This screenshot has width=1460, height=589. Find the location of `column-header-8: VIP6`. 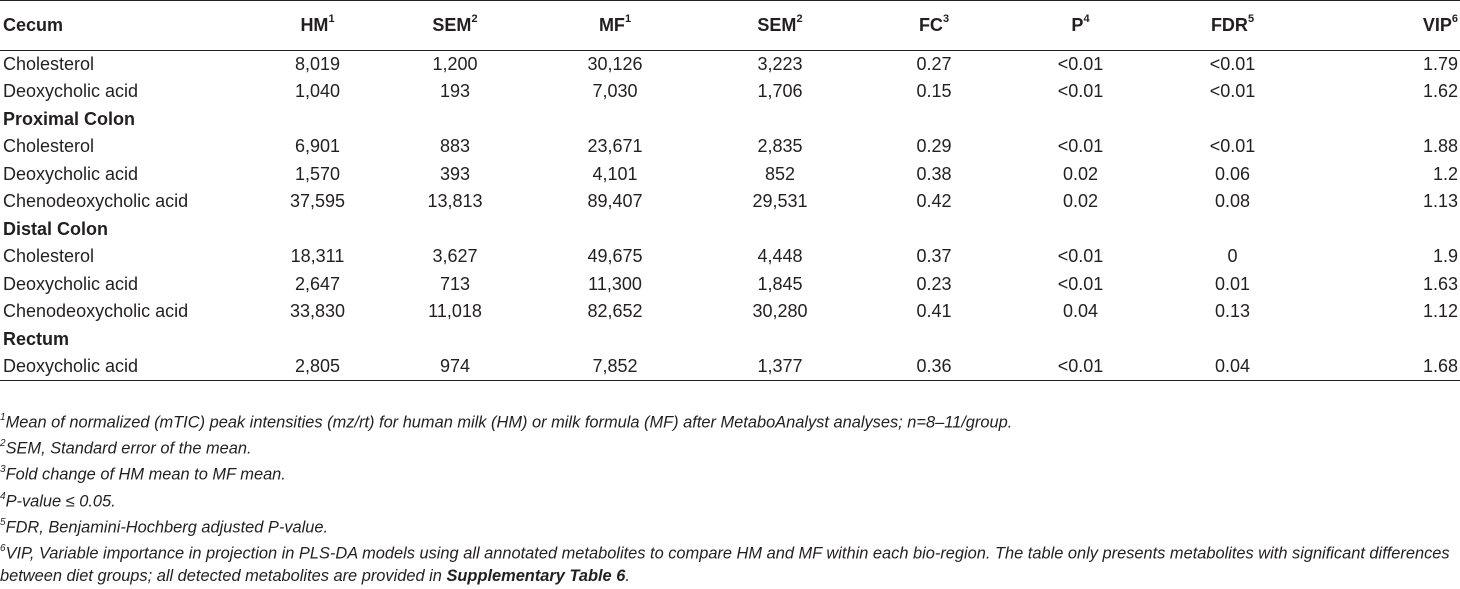

column-header-8: VIP6 is located at coordinates (1386, 26).